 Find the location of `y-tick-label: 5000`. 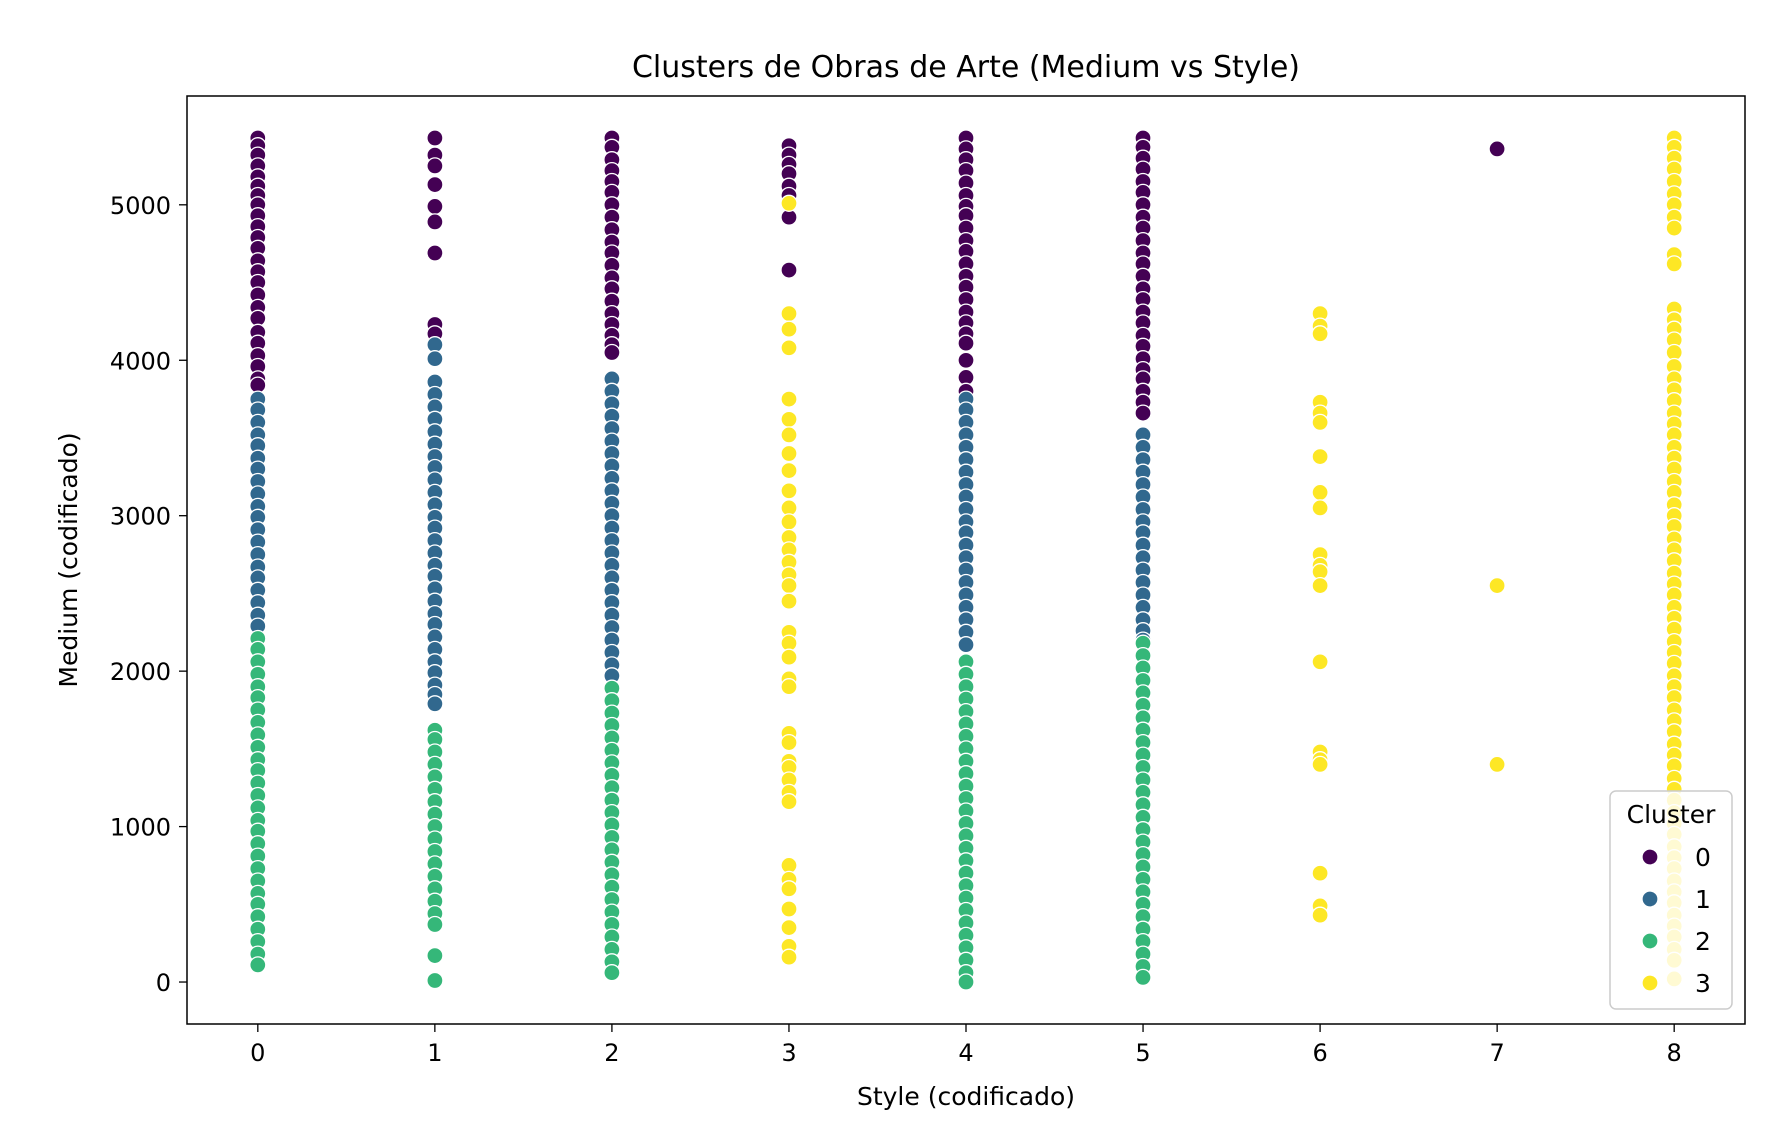

y-tick-label: 5000 is located at coordinates (140, 206).